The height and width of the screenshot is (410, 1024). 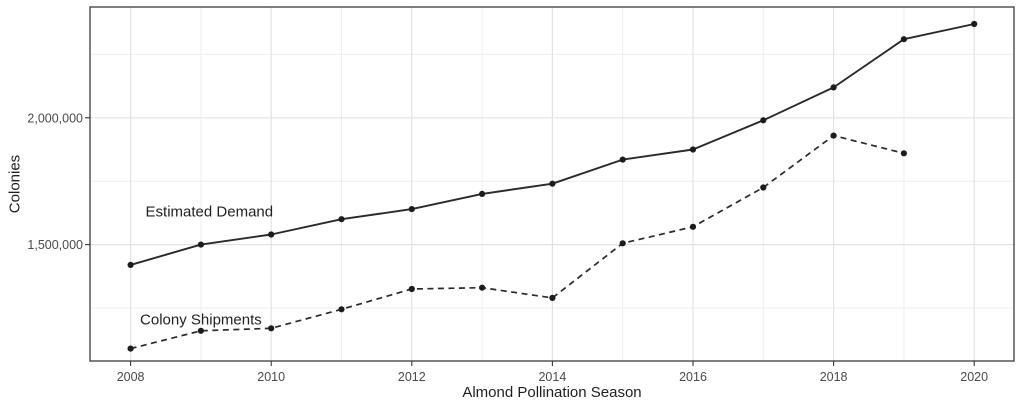 What do you see at coordinates (693, 377) in the screenshot?
I see `x-tick-label: 2016` at bounding box center [693, 377].